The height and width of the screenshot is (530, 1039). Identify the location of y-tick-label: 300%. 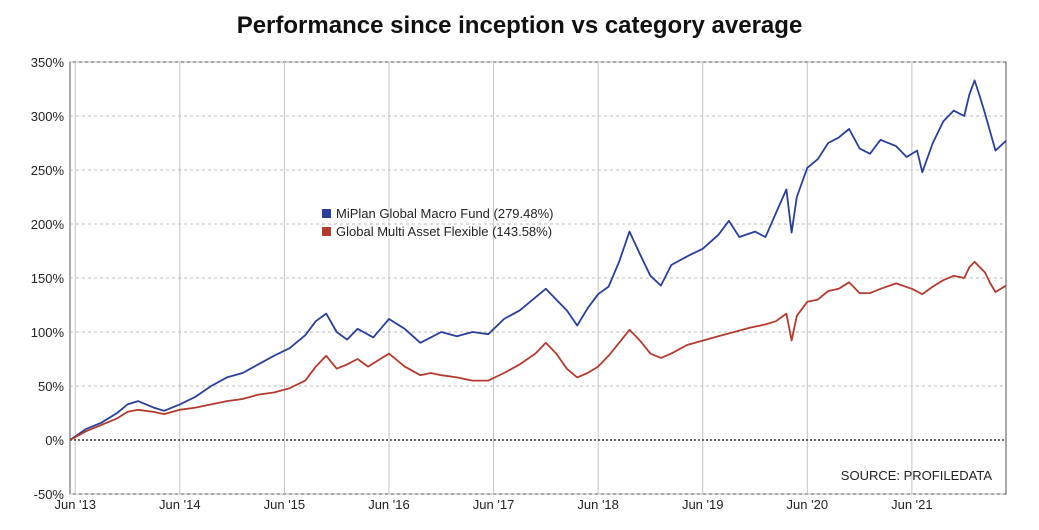
(48, 116).